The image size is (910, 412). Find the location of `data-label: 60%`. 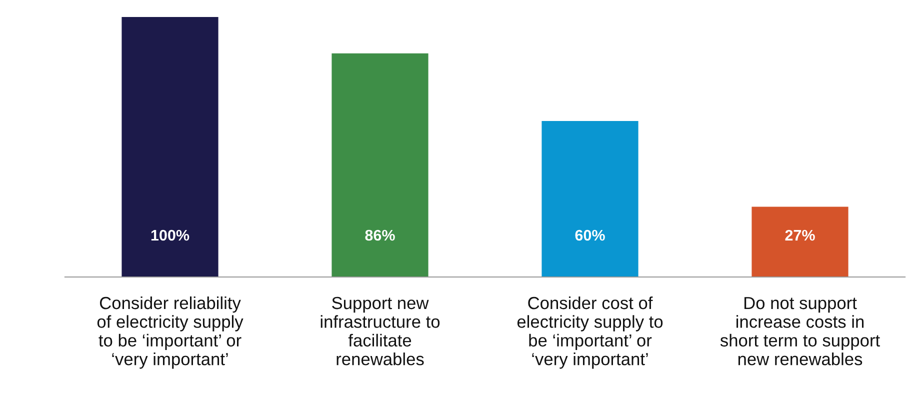

data-label: 60% is located at coordinates (590, 235).